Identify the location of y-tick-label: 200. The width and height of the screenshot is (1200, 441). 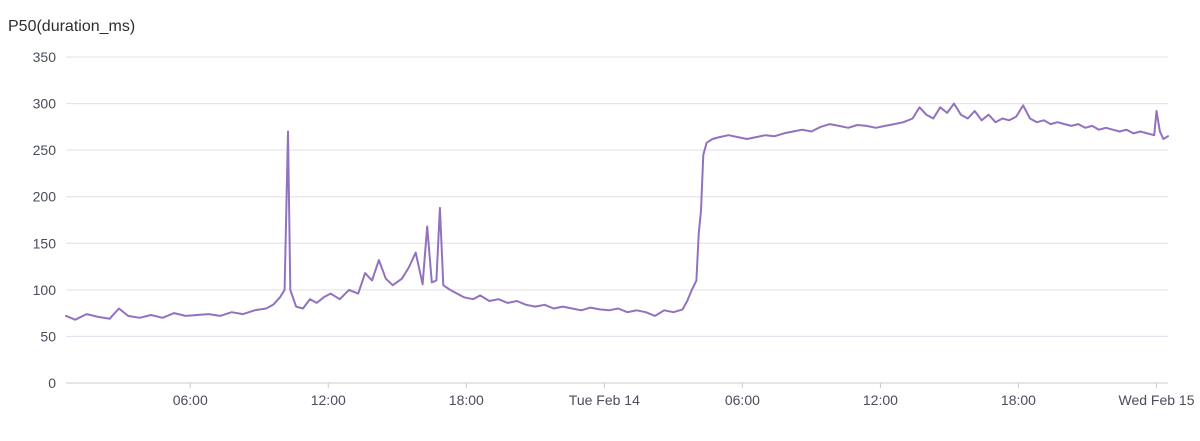
(45, 197).